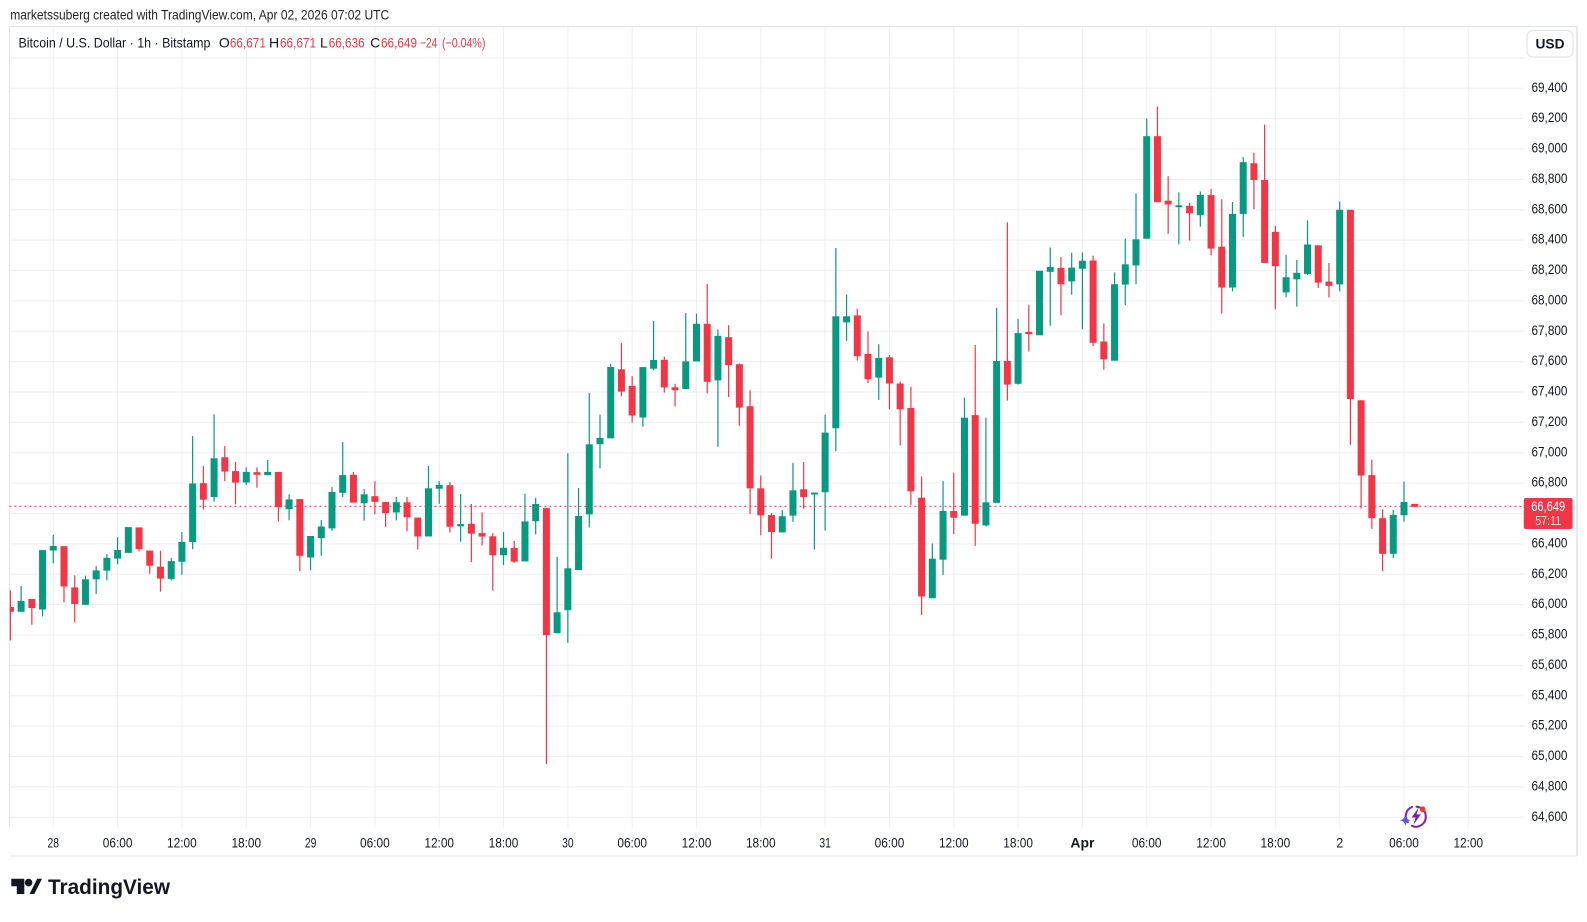 This screenshot has height=922, width=1587. Describe the element at coordinates (1550, 573) in the screenshot. I see `svg-text: 66,200` at that location.